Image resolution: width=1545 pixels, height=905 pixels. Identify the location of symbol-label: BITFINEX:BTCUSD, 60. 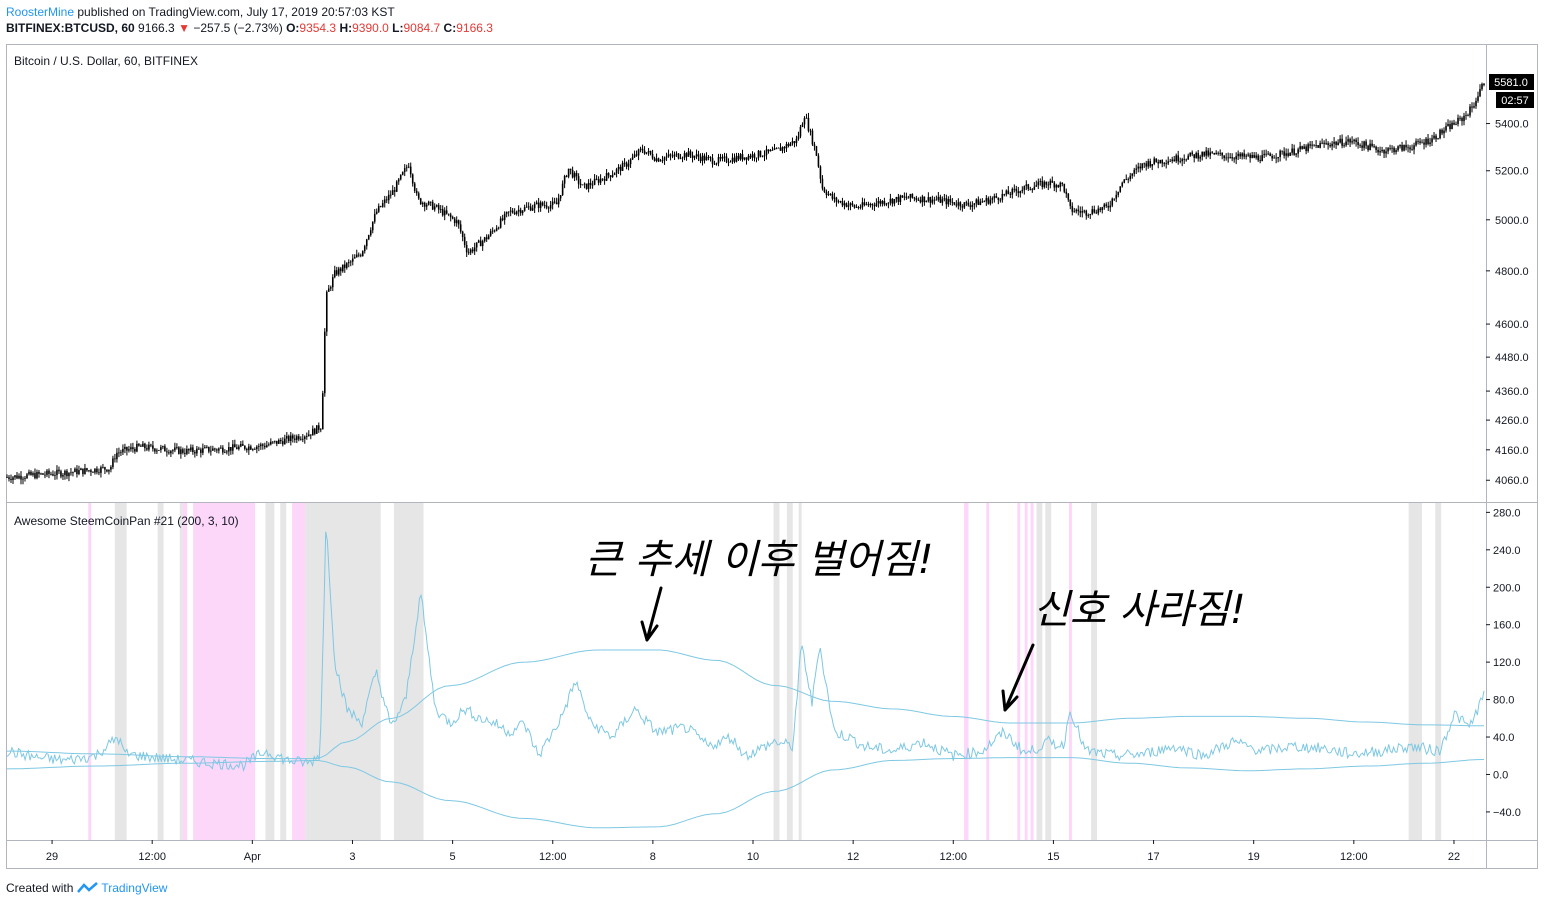
(70, 28).